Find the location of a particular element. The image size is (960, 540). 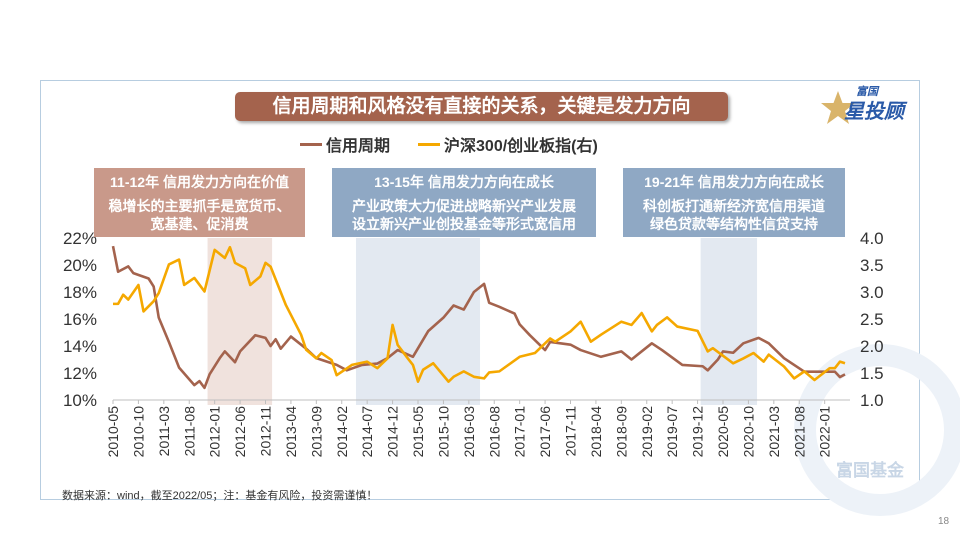

brand-logo: 富国 星投顾 is located at coordinates (865, 107).